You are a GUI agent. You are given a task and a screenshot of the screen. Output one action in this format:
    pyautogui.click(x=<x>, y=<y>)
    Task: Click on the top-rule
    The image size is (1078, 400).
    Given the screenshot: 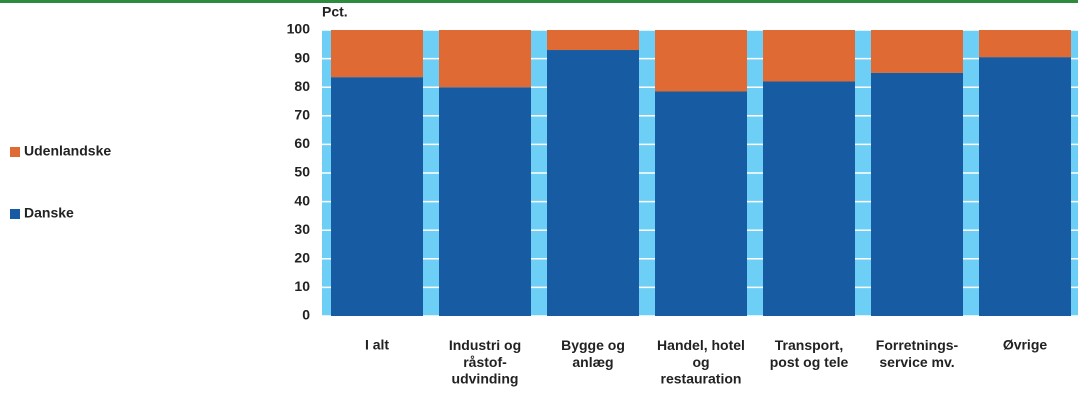 What is the action you would take?
    pyautogui.click(x=539, y=1)
    